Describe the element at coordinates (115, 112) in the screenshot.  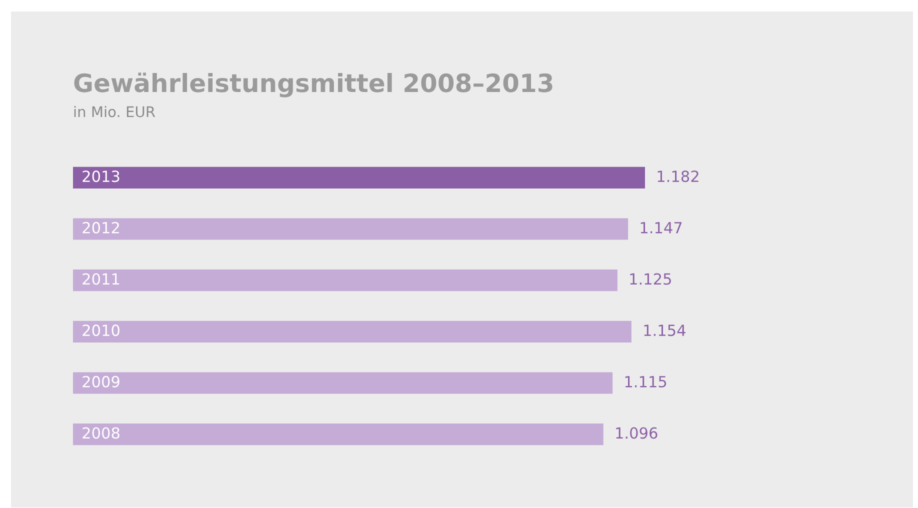
I see `chart-subtitle: in Mio. EUR` at that location.